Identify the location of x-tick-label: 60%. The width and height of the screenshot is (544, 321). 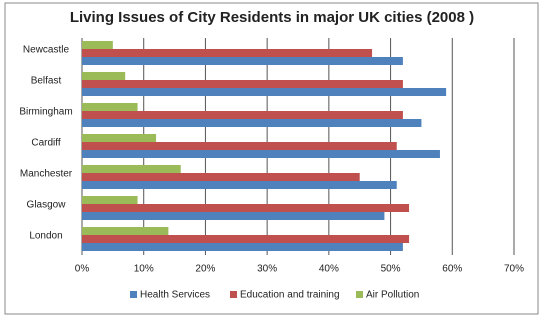
(452, 269).